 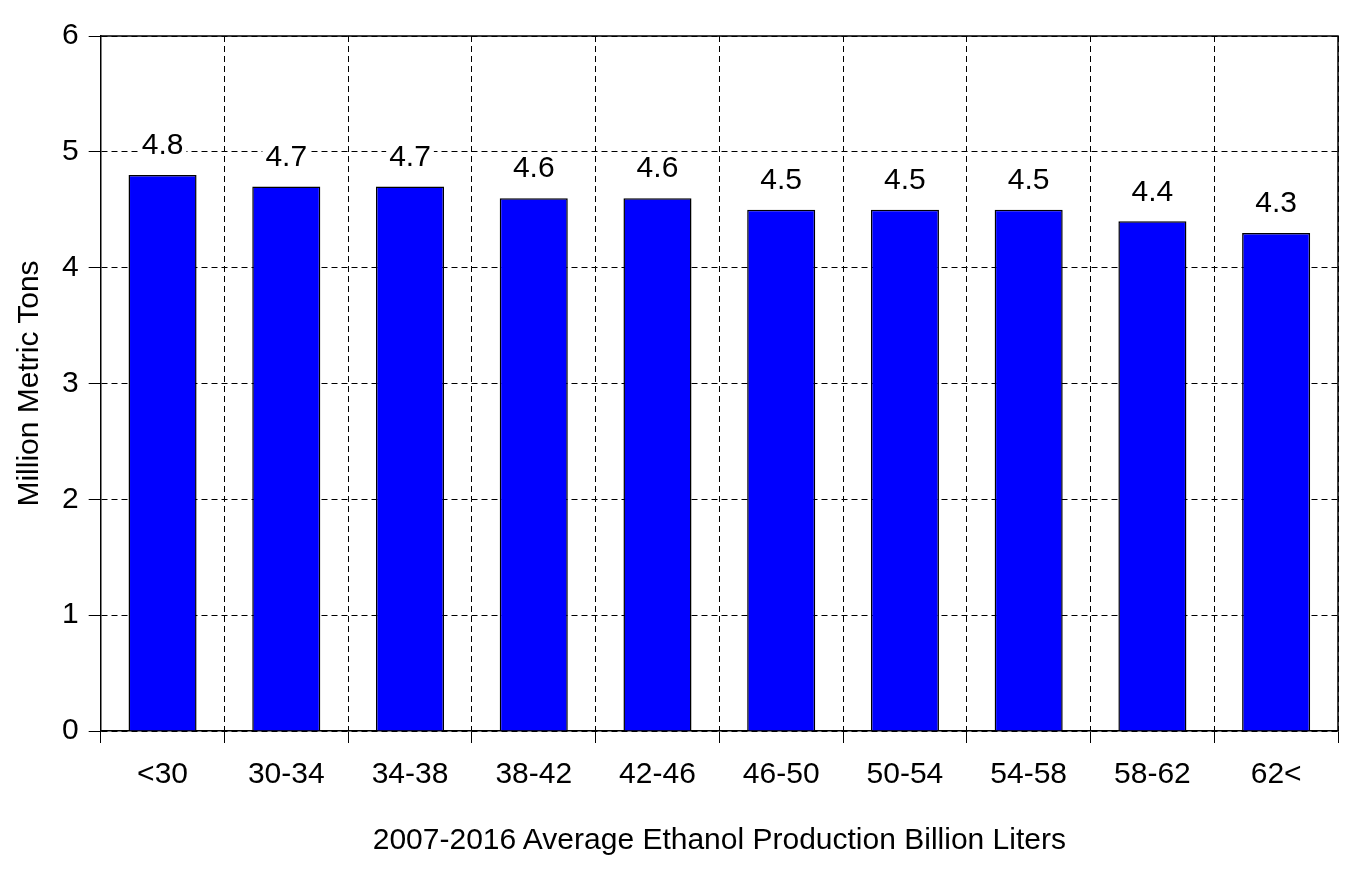 I want to click on x-axis-title: 2007-2016 Average Ethanol Production Billion Liters, so click(x=719, y=839).